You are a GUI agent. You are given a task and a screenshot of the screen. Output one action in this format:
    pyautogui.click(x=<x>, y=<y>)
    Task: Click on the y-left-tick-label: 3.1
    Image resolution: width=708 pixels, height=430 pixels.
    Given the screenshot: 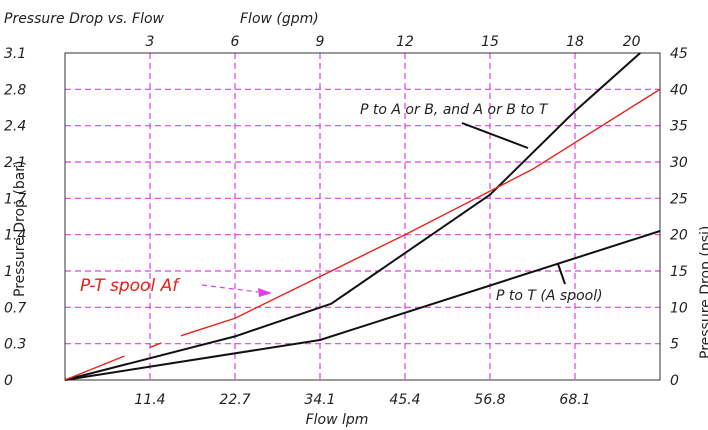 What is the action you would take?
    pyautogui.click(x=15, y=54)
    